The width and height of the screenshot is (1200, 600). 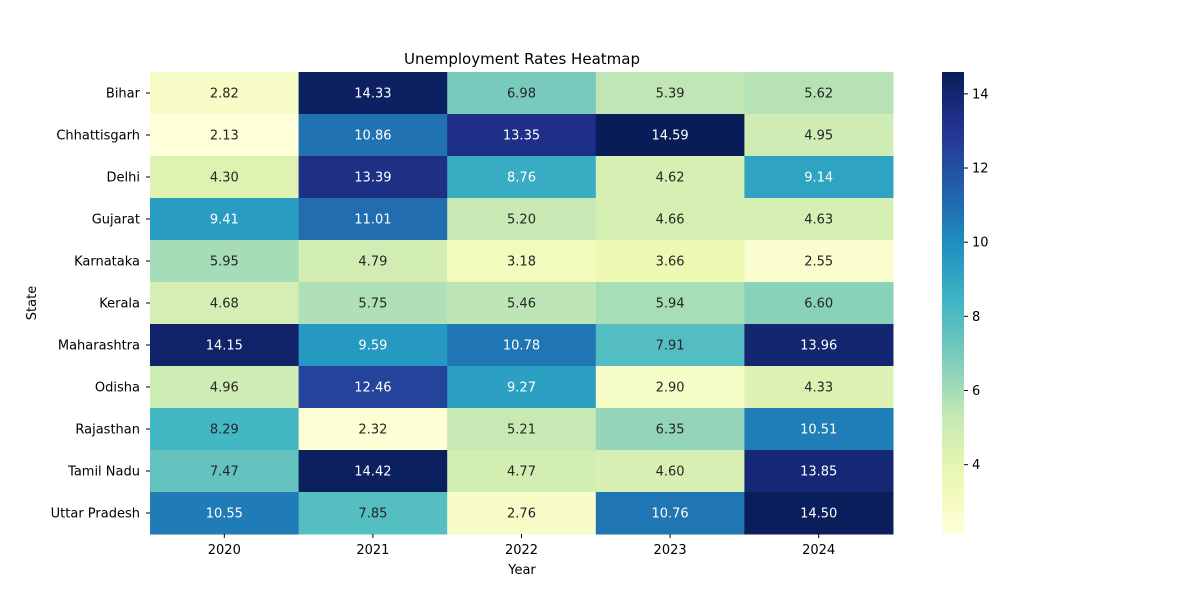 I want to click on cell-value-label: 5.20, so click(x=521, y=220).